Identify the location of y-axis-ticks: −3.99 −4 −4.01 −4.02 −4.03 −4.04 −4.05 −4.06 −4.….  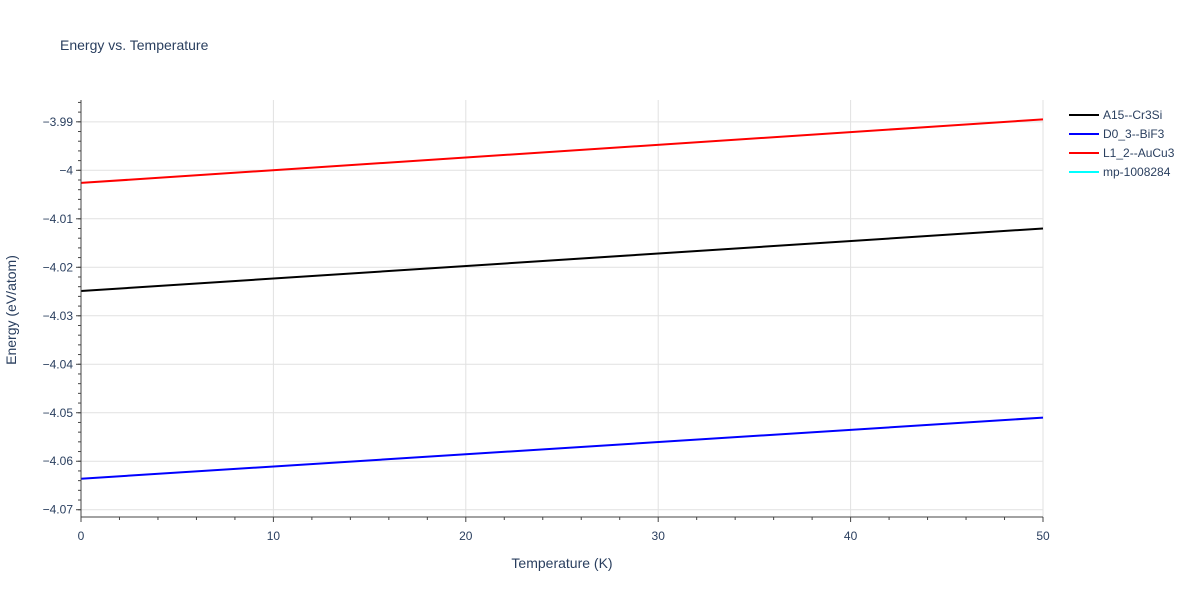
(62, 309).